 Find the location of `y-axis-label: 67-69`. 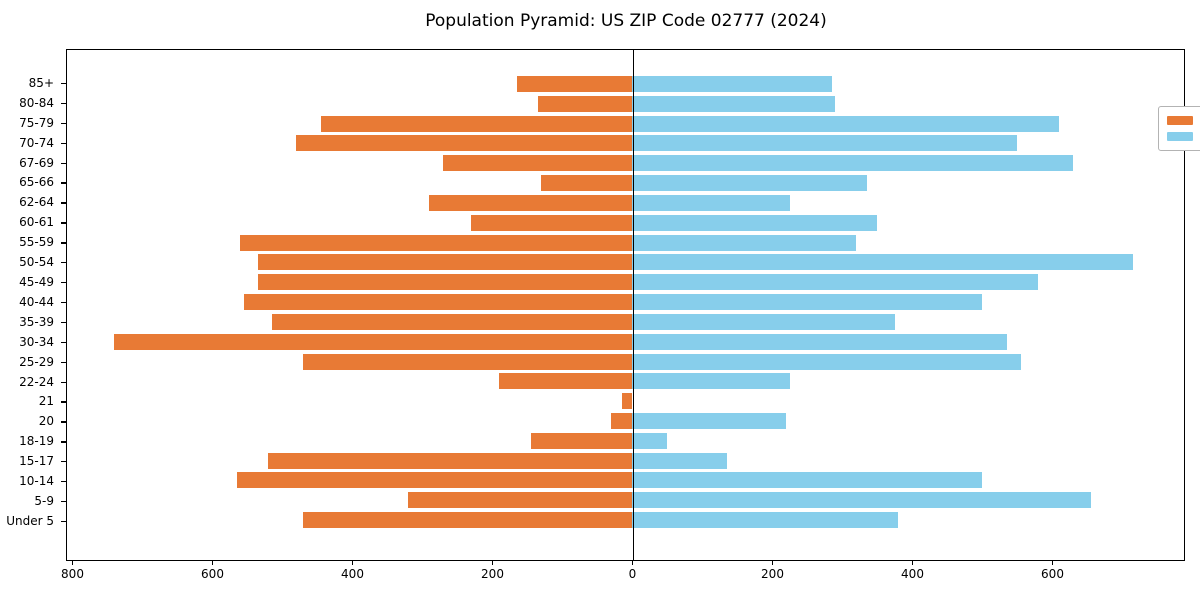

y-axis-label: 67-69 is located at coordinates (33, 163).